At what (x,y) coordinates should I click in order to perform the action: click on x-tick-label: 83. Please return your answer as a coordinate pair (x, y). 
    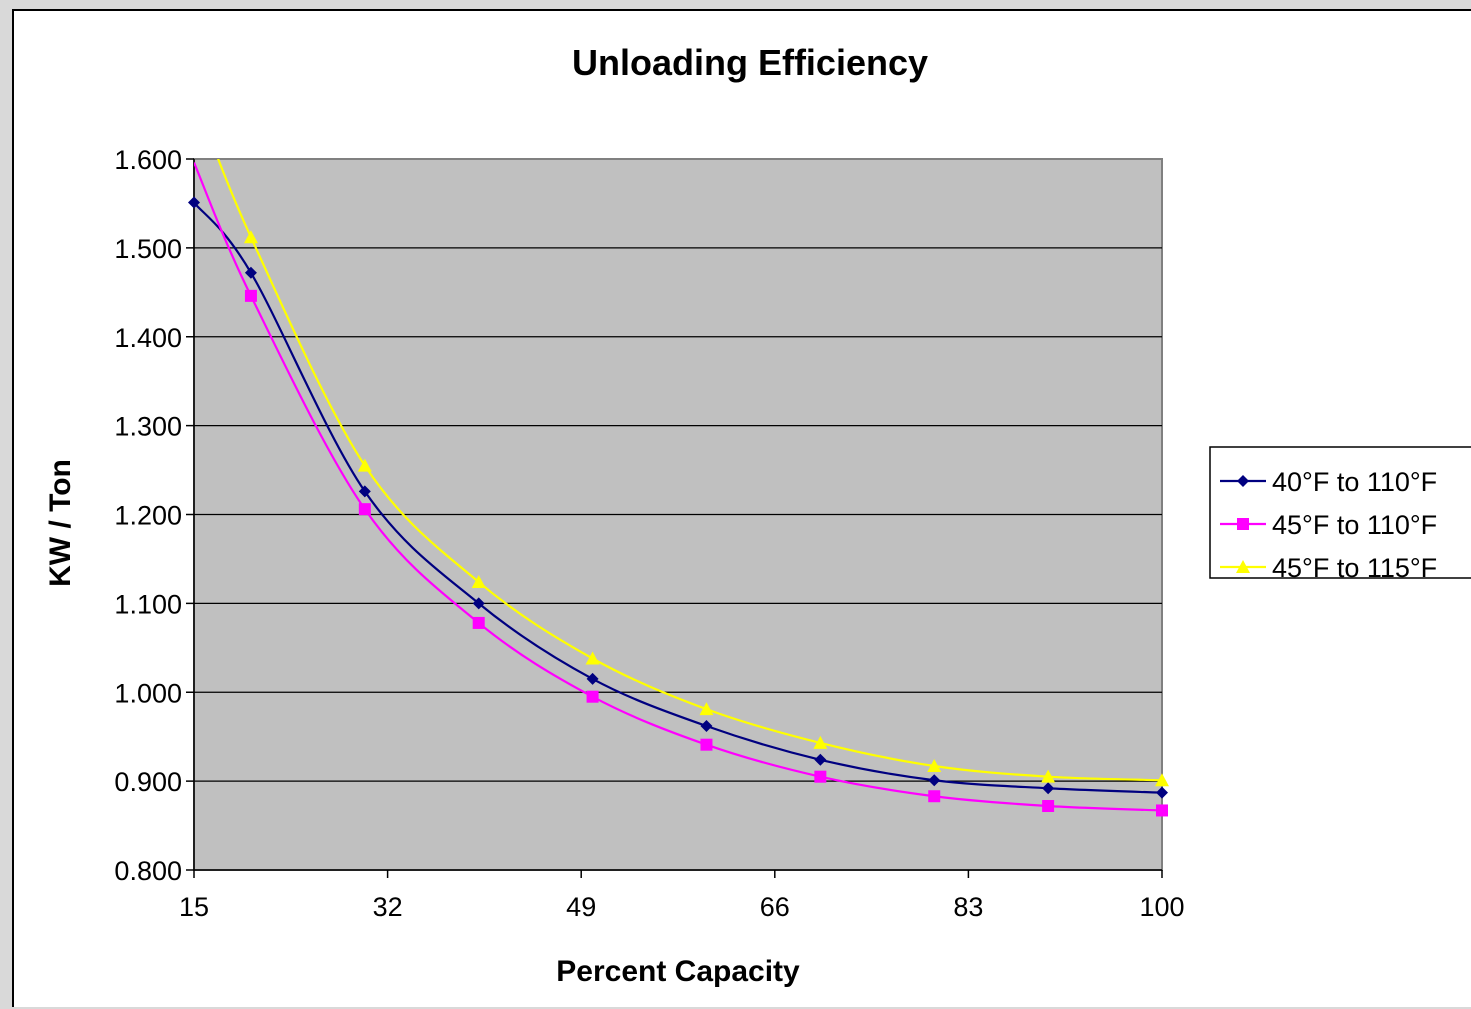
    Looking at the image, I should click on (968, 907).